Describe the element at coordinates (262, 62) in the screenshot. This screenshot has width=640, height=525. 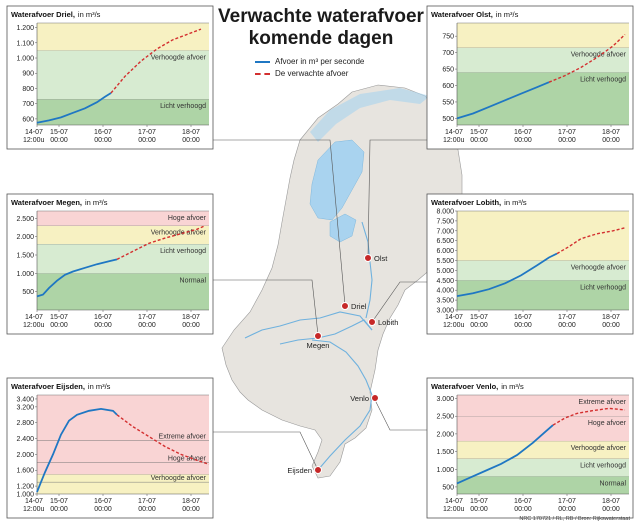
I see `legend-observed-swatch` at that location.